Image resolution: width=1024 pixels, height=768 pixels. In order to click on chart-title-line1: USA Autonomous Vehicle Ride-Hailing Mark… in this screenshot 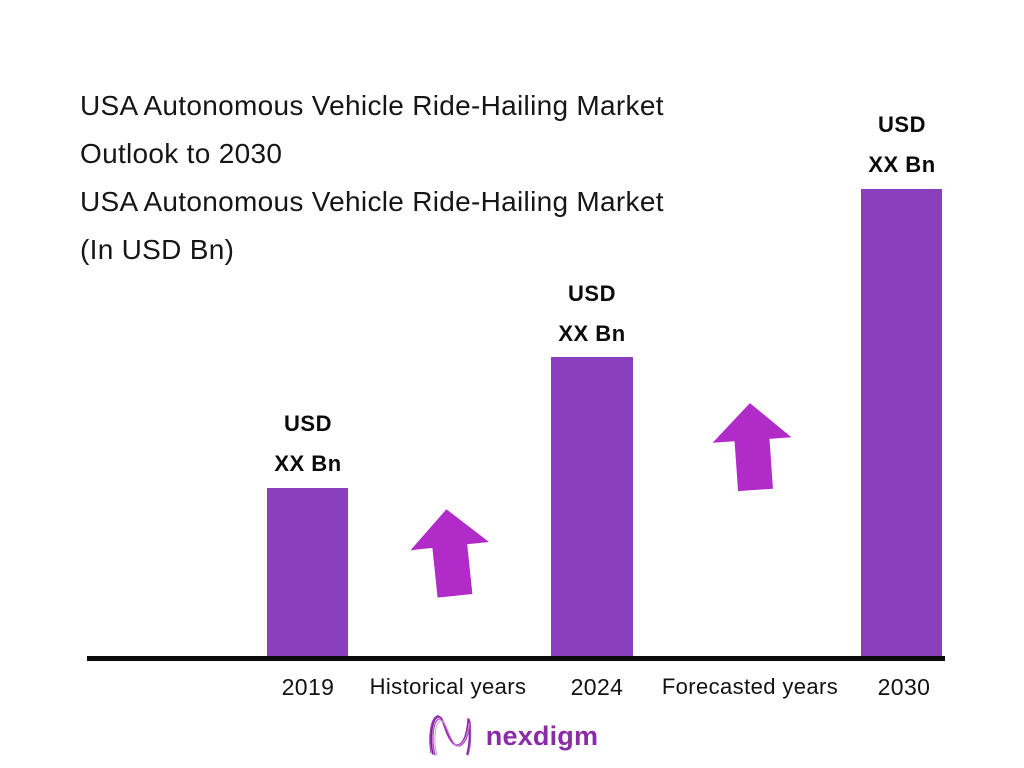, I will do `click(372, 105)`.